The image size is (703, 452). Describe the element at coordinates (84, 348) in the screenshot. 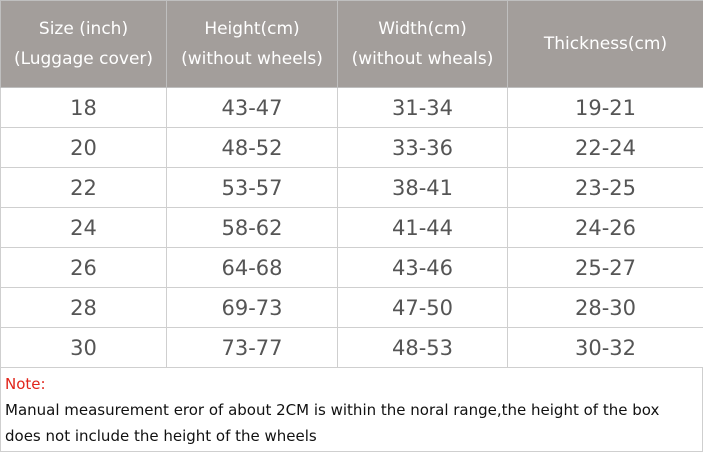

I see `cell-size: 30` at that location.